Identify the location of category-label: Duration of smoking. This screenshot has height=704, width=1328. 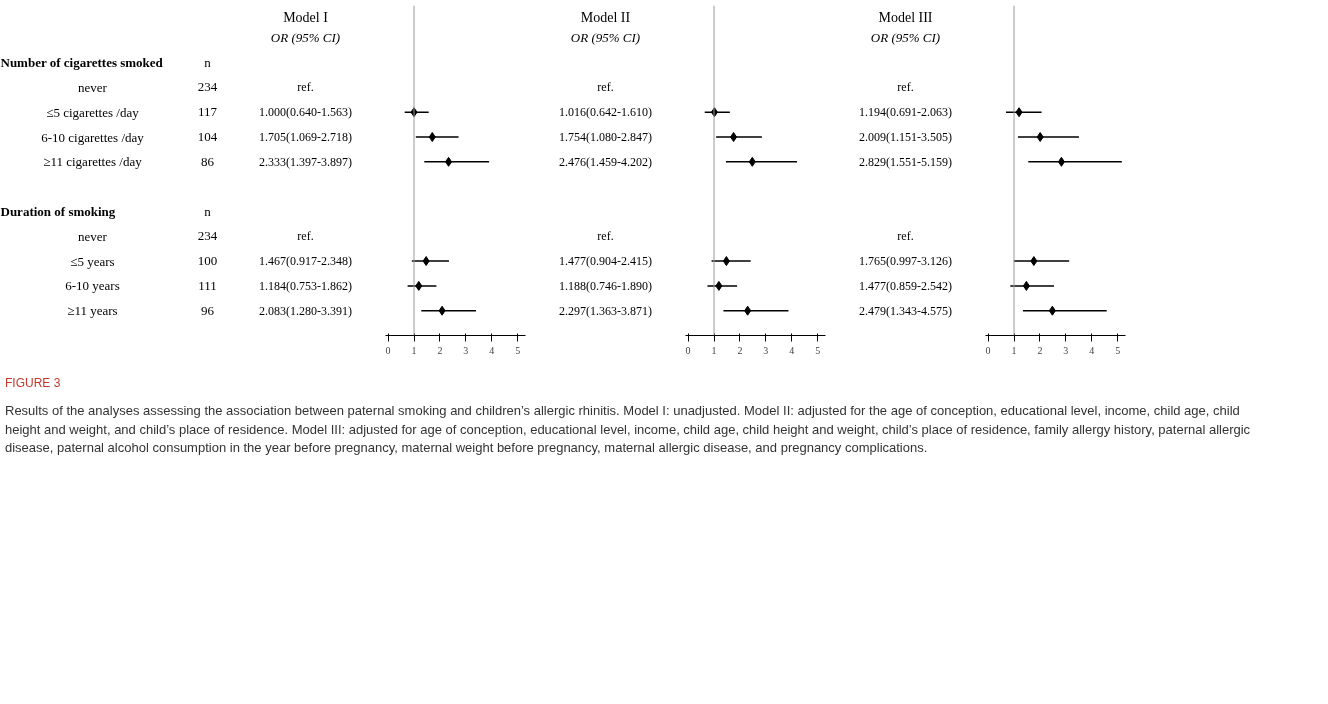
(58, 211).